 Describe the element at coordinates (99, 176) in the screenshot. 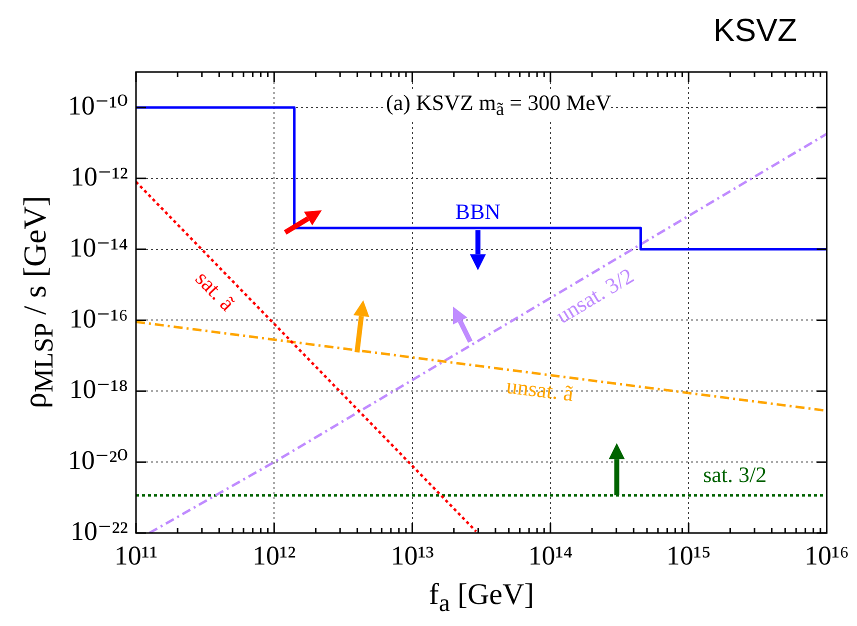

I see `y-tick-label: 10⁻¹²` at that location.